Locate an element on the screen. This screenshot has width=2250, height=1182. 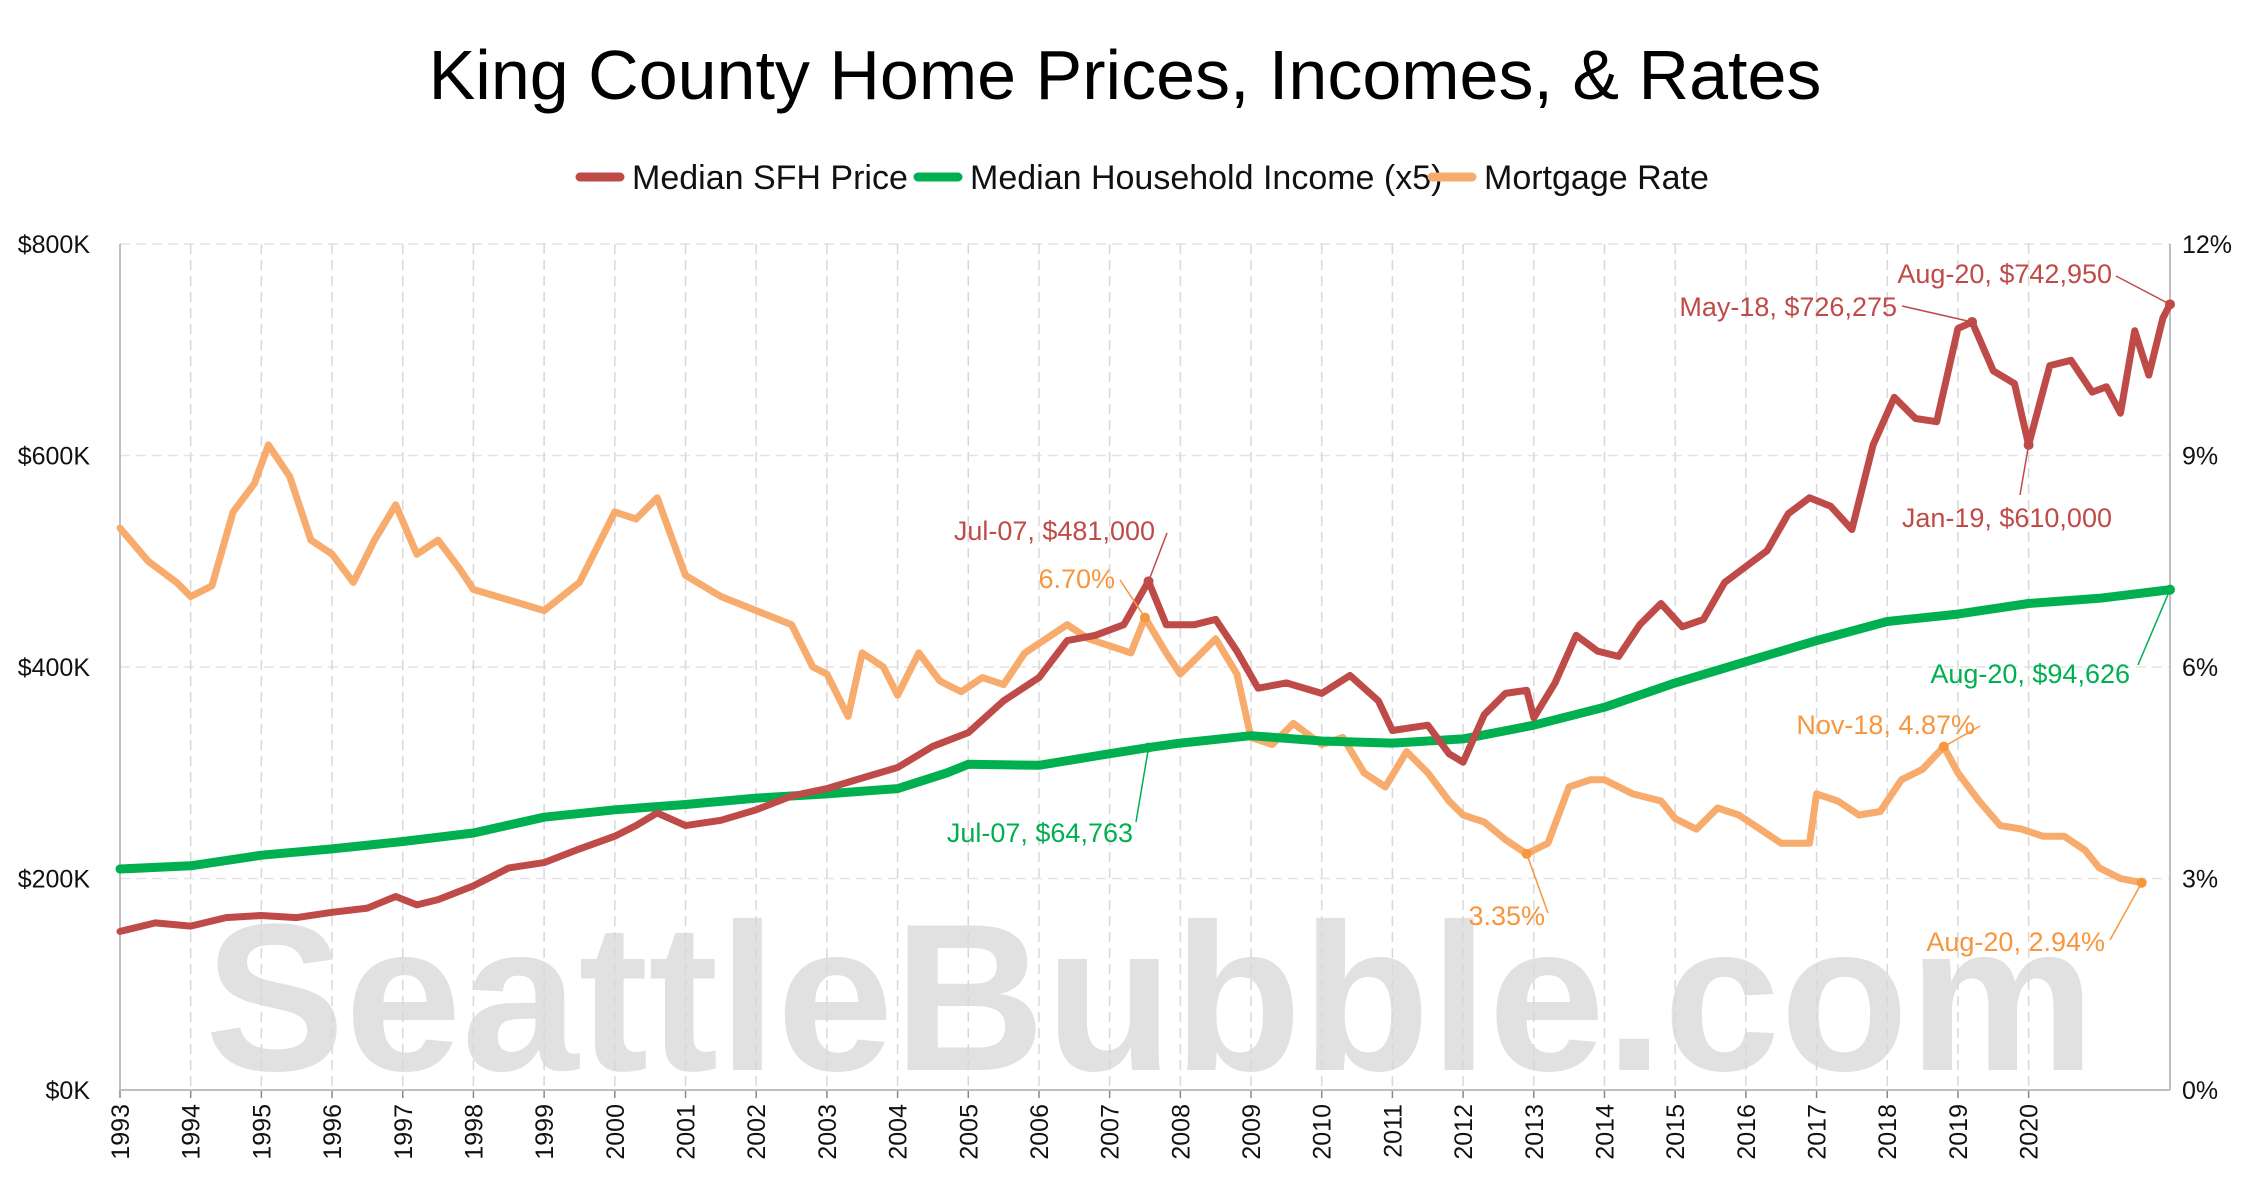
legend-label: Median SFH Price is located at coordinates (770, 178).